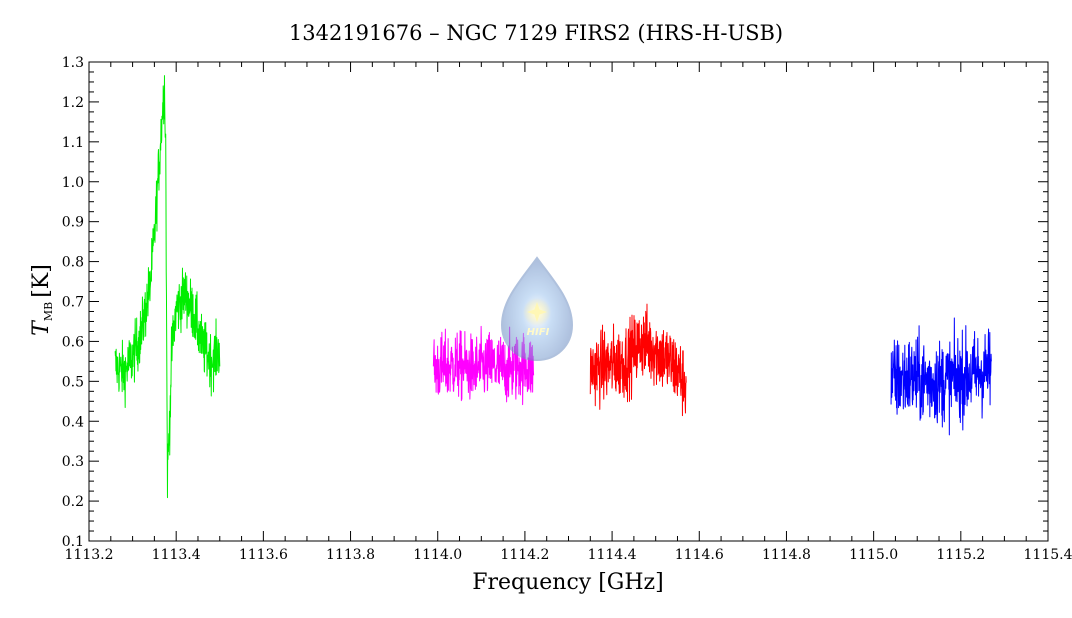  What do you see at coordinates (73, 183) in the screenshot?
I see `y-tick-label: 1.0` at bounding box center [73, 183].